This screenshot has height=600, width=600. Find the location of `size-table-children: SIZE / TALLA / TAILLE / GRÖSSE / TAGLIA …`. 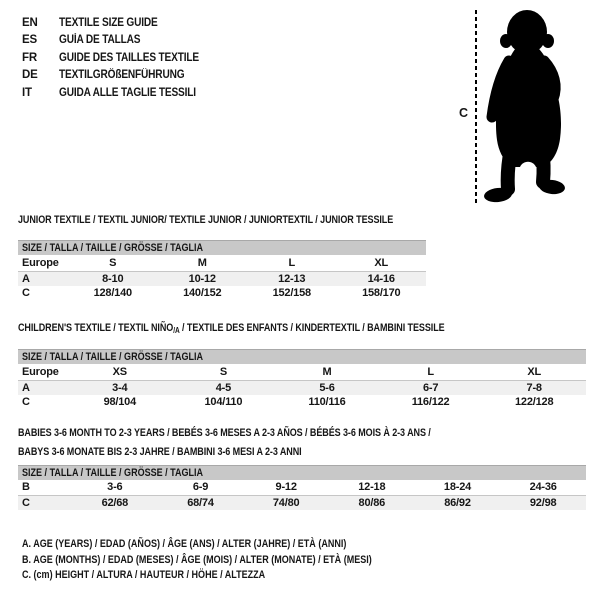

size-table-children: SIZE / TALLA / TAILLE / GRÖSSE / TAGLIA … is located at coordinates (302, 379).